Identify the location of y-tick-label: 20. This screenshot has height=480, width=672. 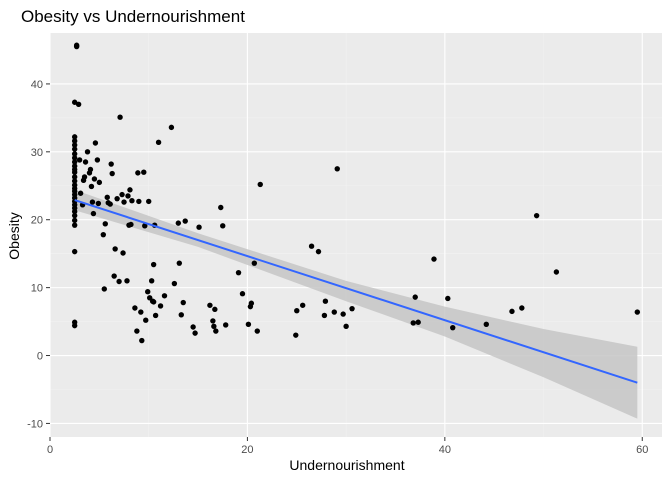
(37, 221).